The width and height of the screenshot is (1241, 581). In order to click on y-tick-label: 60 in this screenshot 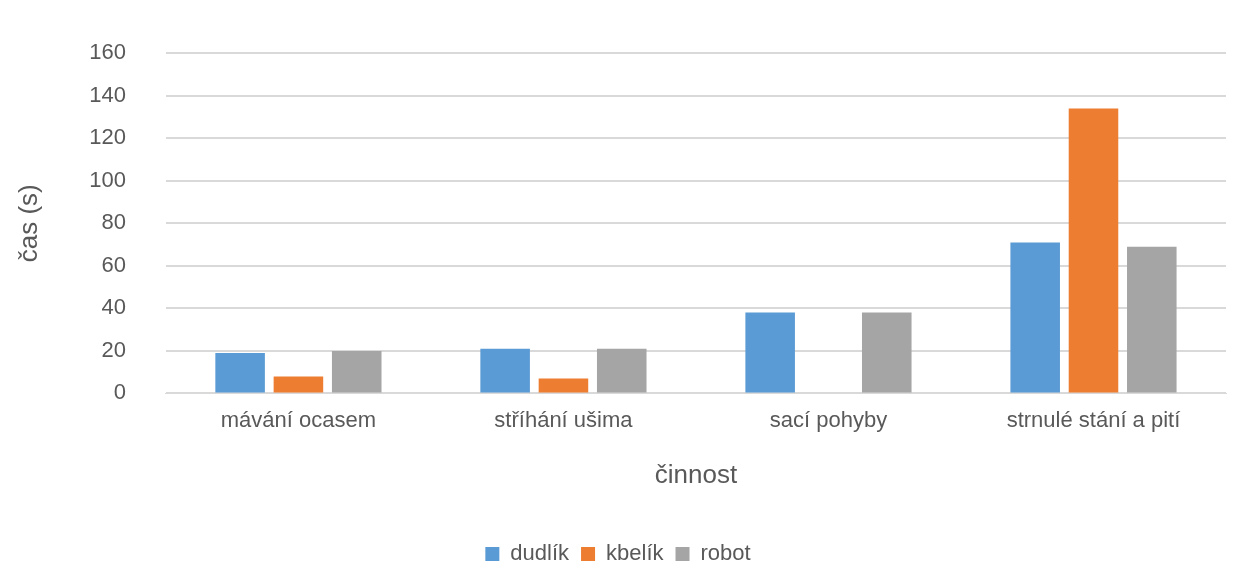, I will do `click(113, 264)`.